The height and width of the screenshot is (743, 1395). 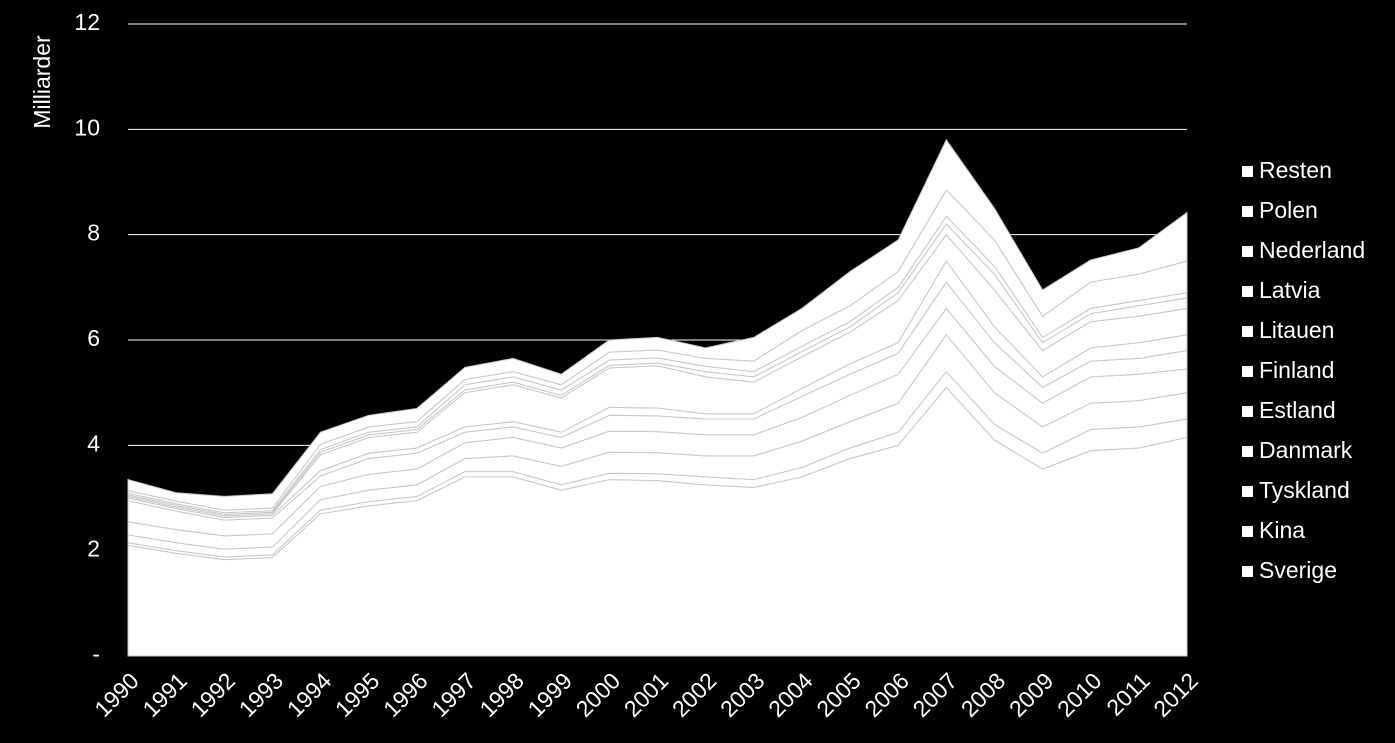 I want to click on x-tick-label: 2006, so click(x=886, y=694).